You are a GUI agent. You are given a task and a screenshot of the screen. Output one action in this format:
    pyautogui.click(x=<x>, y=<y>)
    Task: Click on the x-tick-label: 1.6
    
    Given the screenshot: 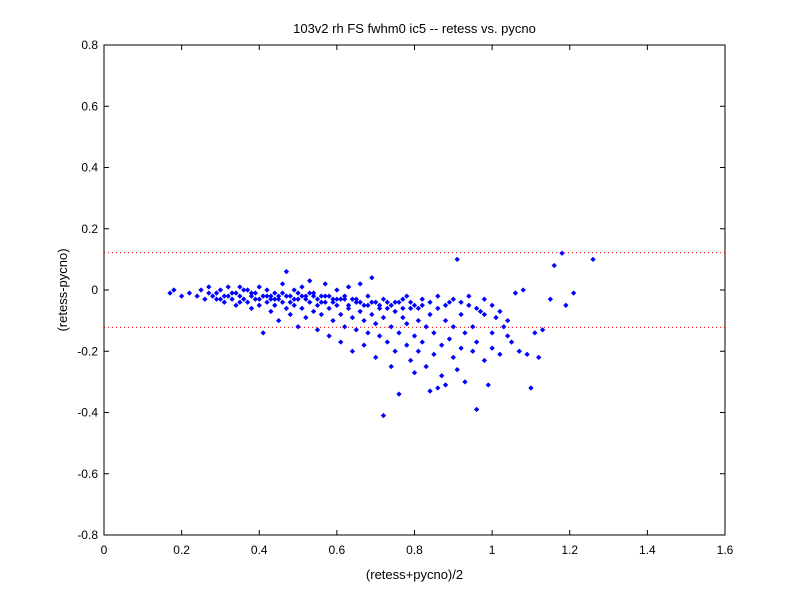 What is the action you would take?
    pyautogui.click(x=725, y=550)
    